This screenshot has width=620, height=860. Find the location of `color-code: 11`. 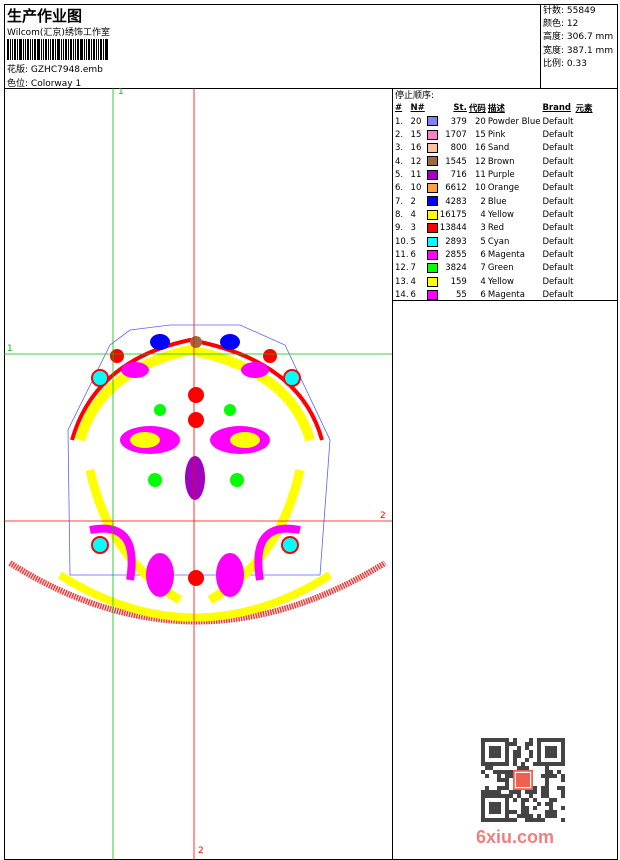

color-code: 11 is located at coordinates (480, 175).